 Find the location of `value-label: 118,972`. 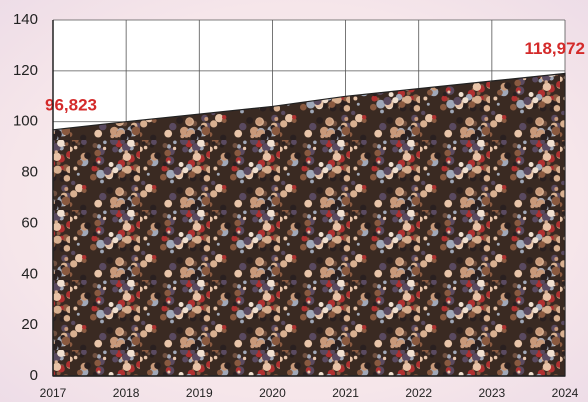

value-label: 118,972 is located at coordinates (554, 48).